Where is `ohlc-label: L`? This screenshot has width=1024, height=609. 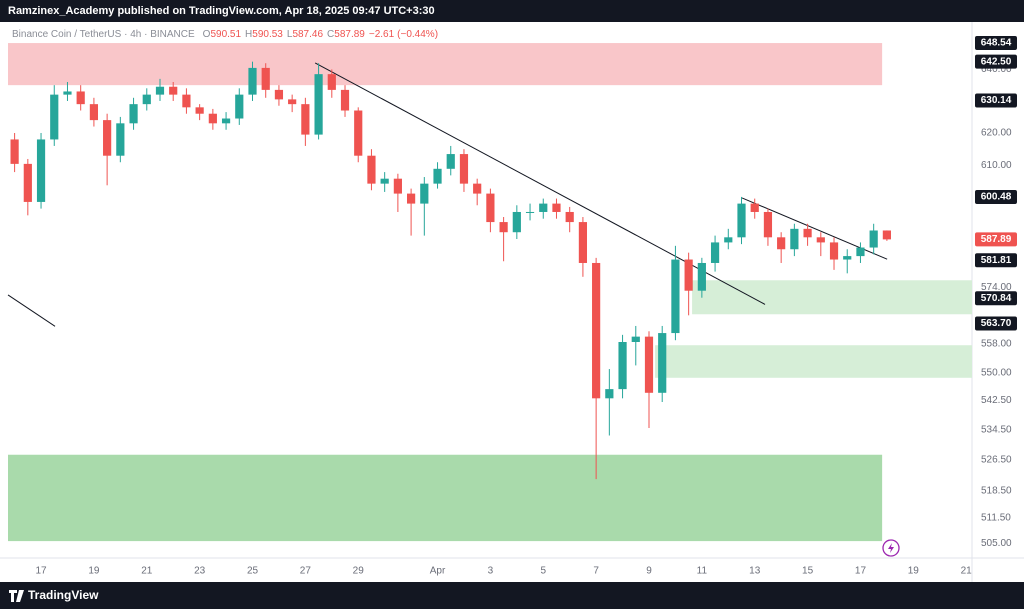
ohlc-label: L is located at coordinates (290, 34).